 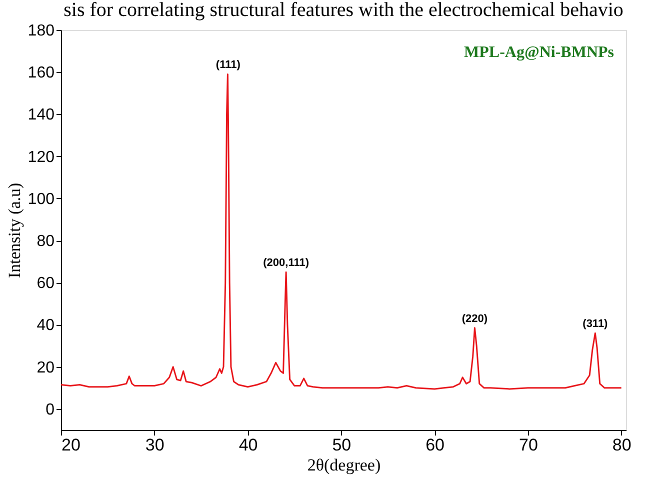 I want to click on x-tick-label: 80, so click(x=622, y=445).